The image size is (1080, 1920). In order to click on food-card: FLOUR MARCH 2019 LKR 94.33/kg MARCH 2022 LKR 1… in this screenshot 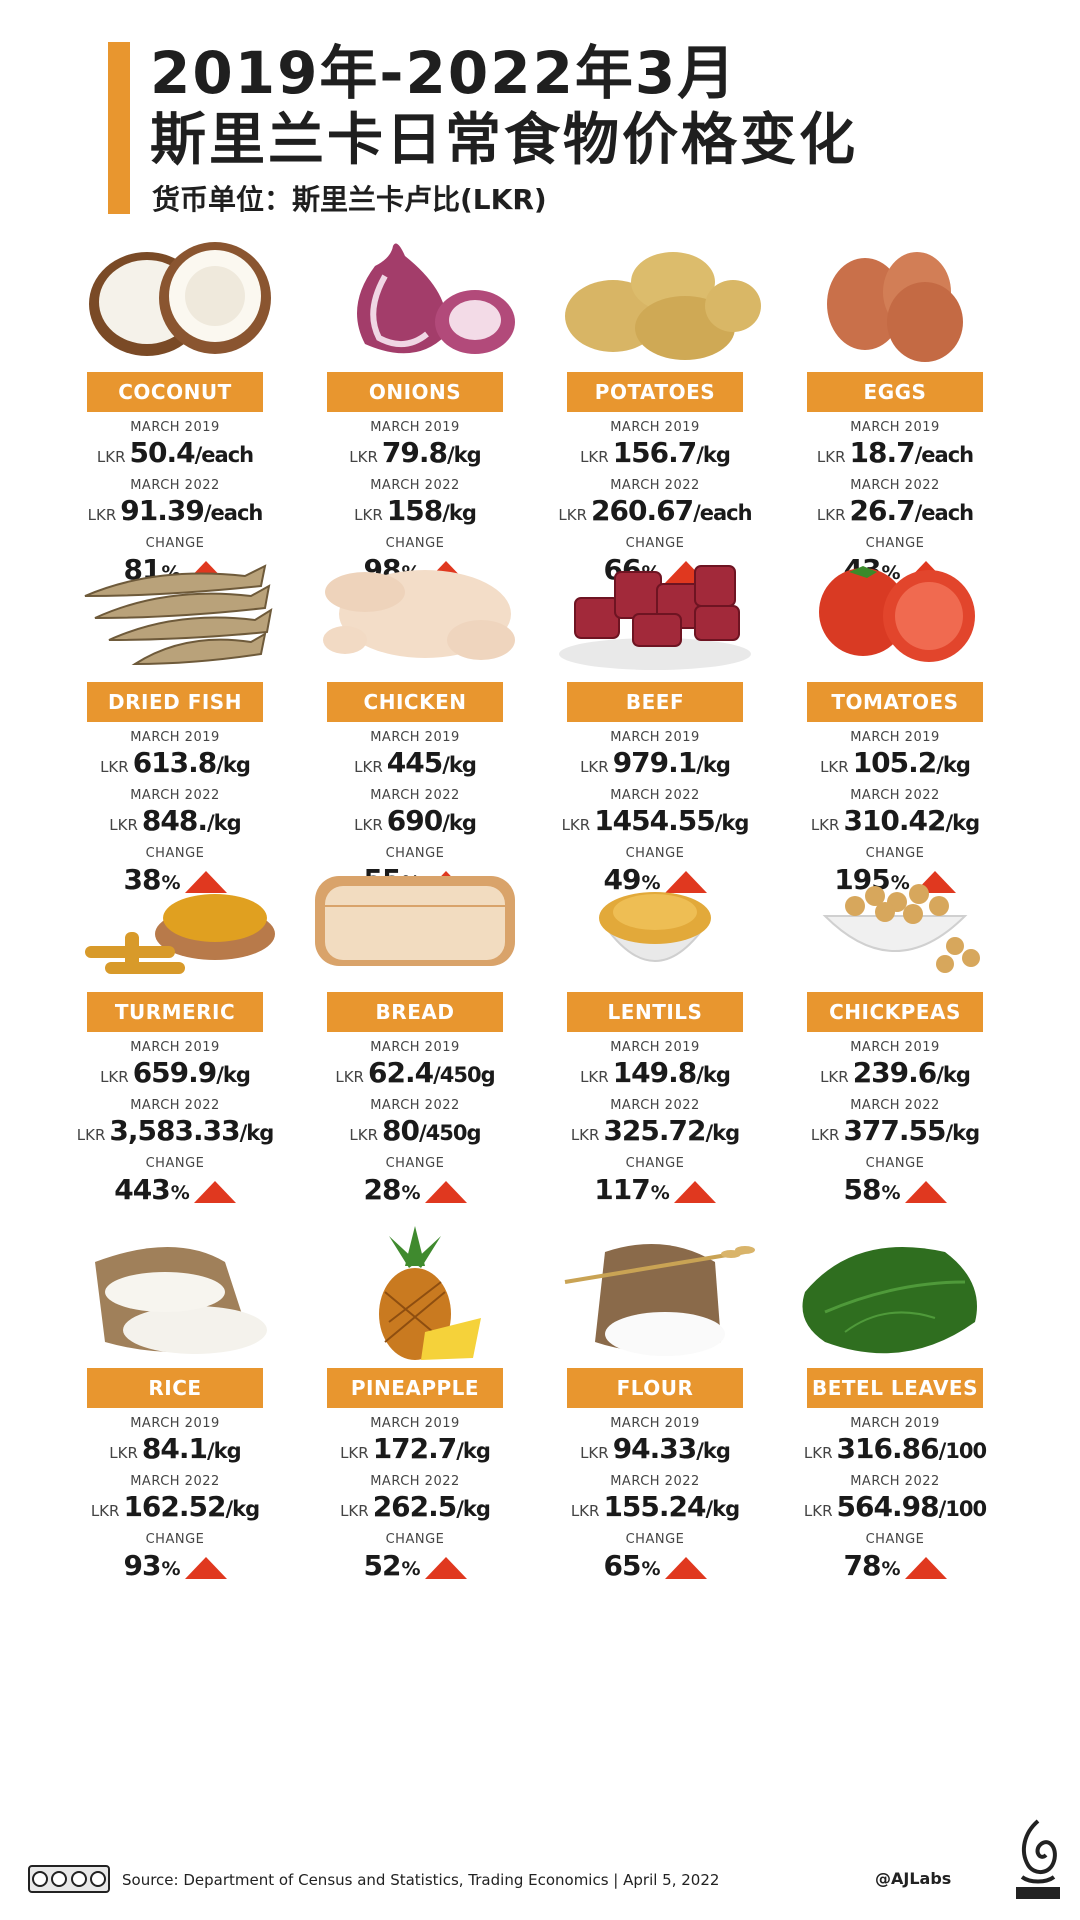, I will do `click(655, 1407)`.